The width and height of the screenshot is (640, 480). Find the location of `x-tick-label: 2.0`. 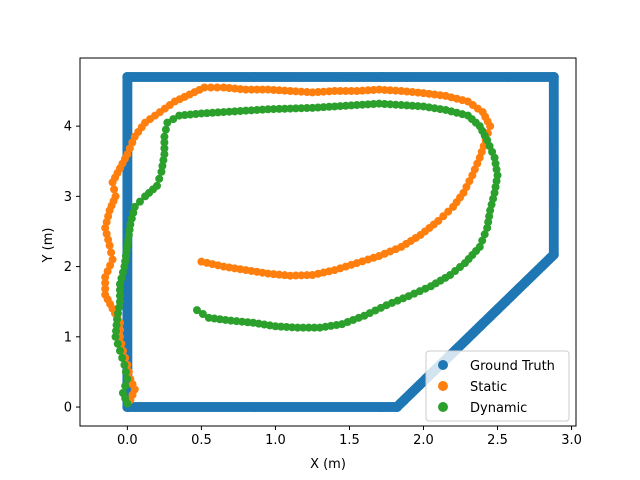

x-tick-label: 2.0 is located at coordinates (423, 440).